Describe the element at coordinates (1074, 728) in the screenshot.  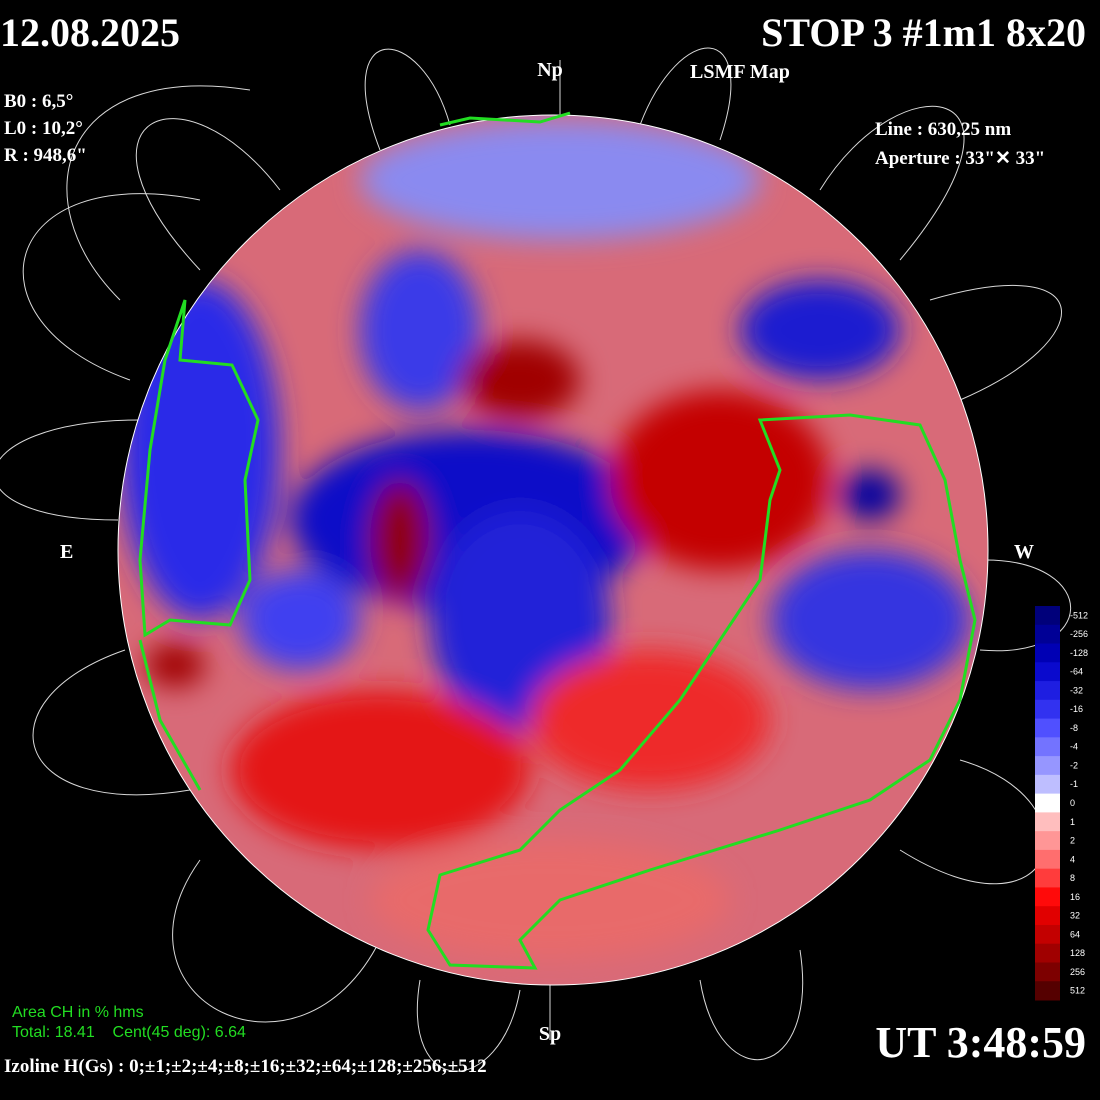
I see `colorbar-label: -8` at that location.